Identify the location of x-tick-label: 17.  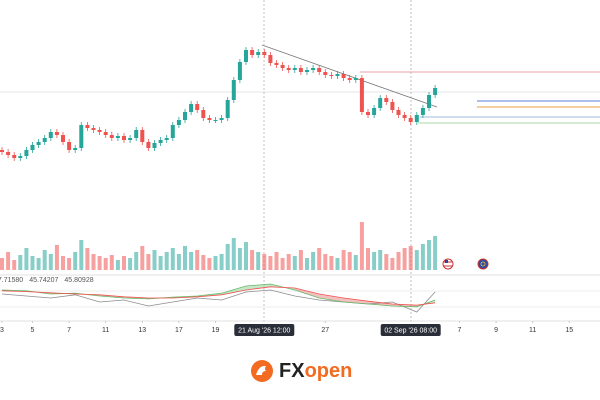
(179, 330).